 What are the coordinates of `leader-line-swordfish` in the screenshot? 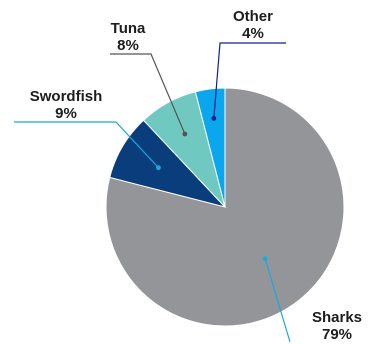 It's located at (86, 145).